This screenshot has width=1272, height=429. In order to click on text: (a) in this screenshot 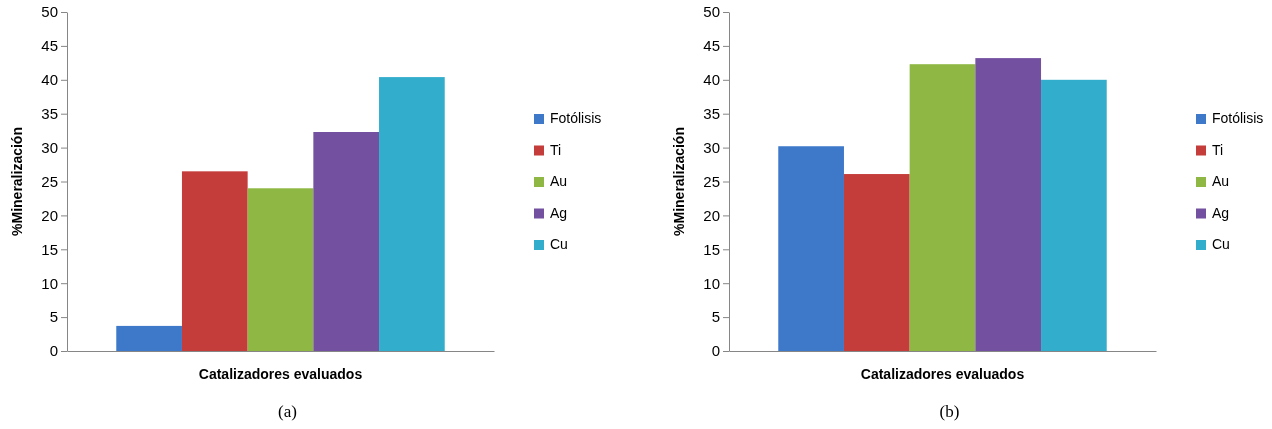, I will do `click(287, 411)`.